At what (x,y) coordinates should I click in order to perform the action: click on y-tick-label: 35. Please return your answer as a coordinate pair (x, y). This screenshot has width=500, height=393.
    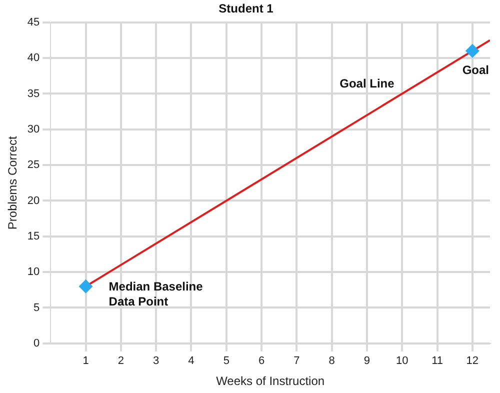
    Looking at the image, I should click on (33, 94).